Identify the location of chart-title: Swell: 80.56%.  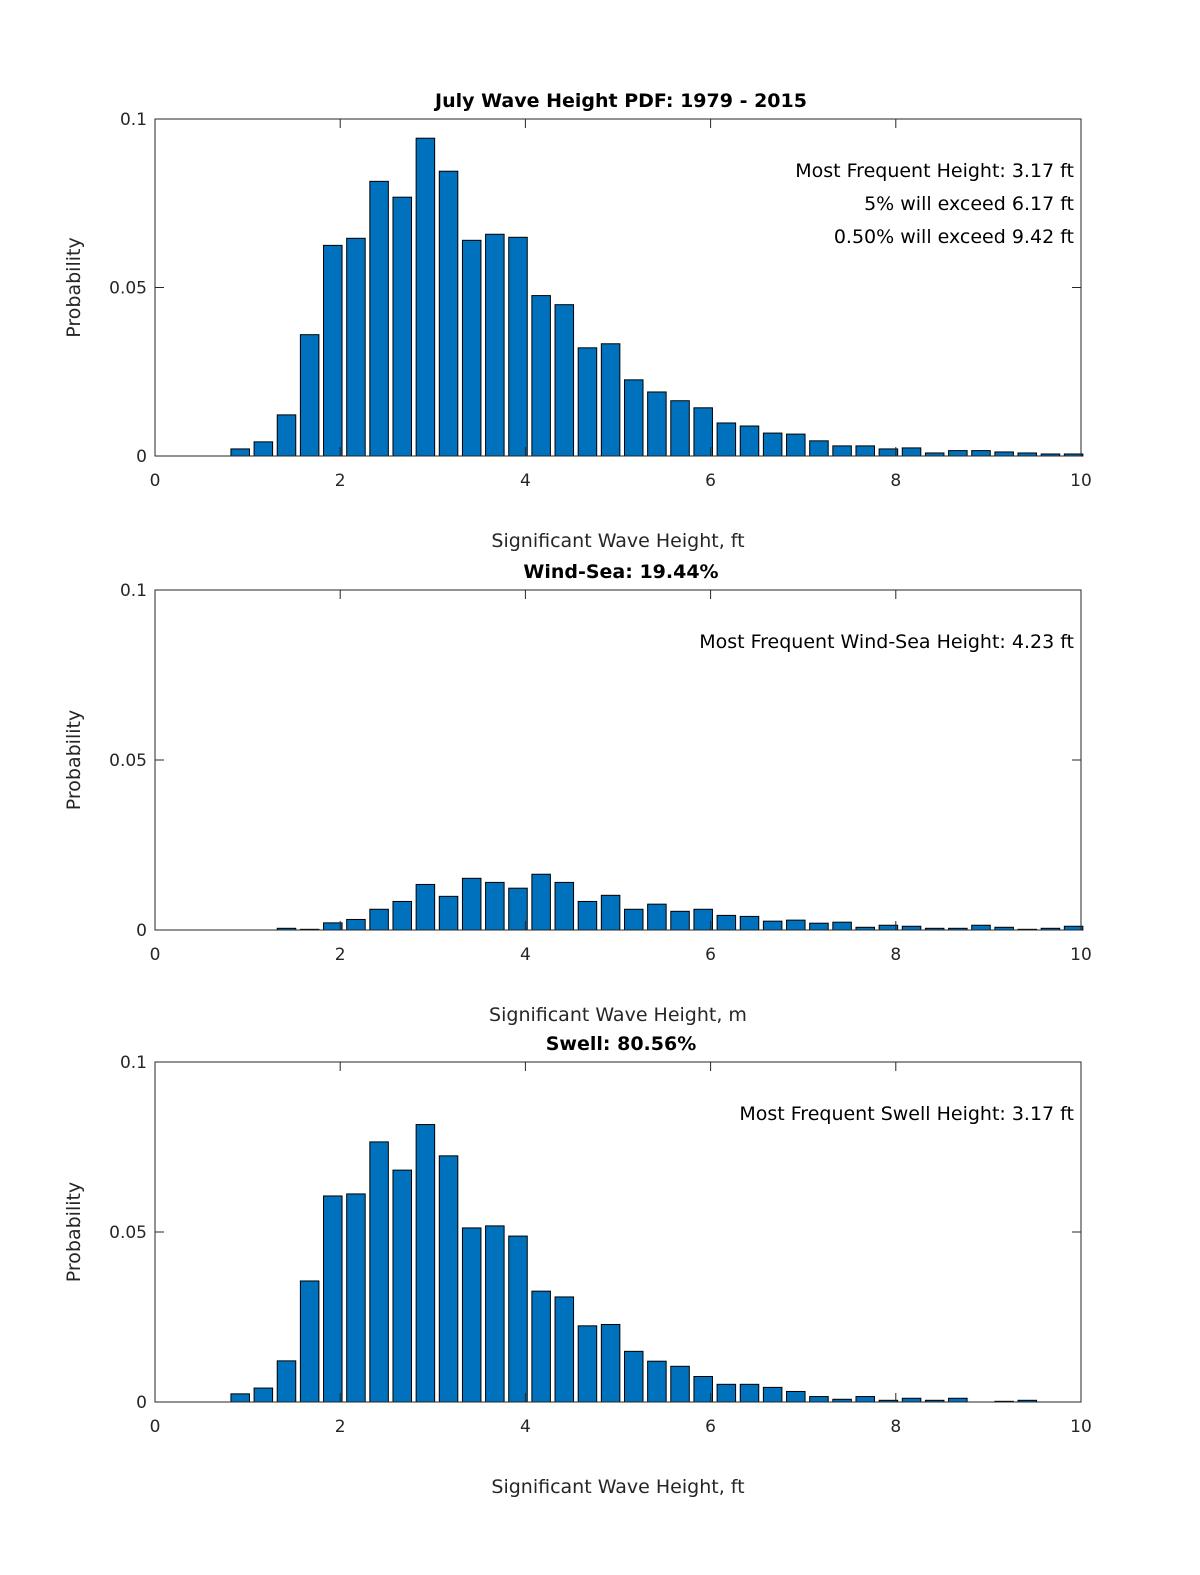
(621, 1044).